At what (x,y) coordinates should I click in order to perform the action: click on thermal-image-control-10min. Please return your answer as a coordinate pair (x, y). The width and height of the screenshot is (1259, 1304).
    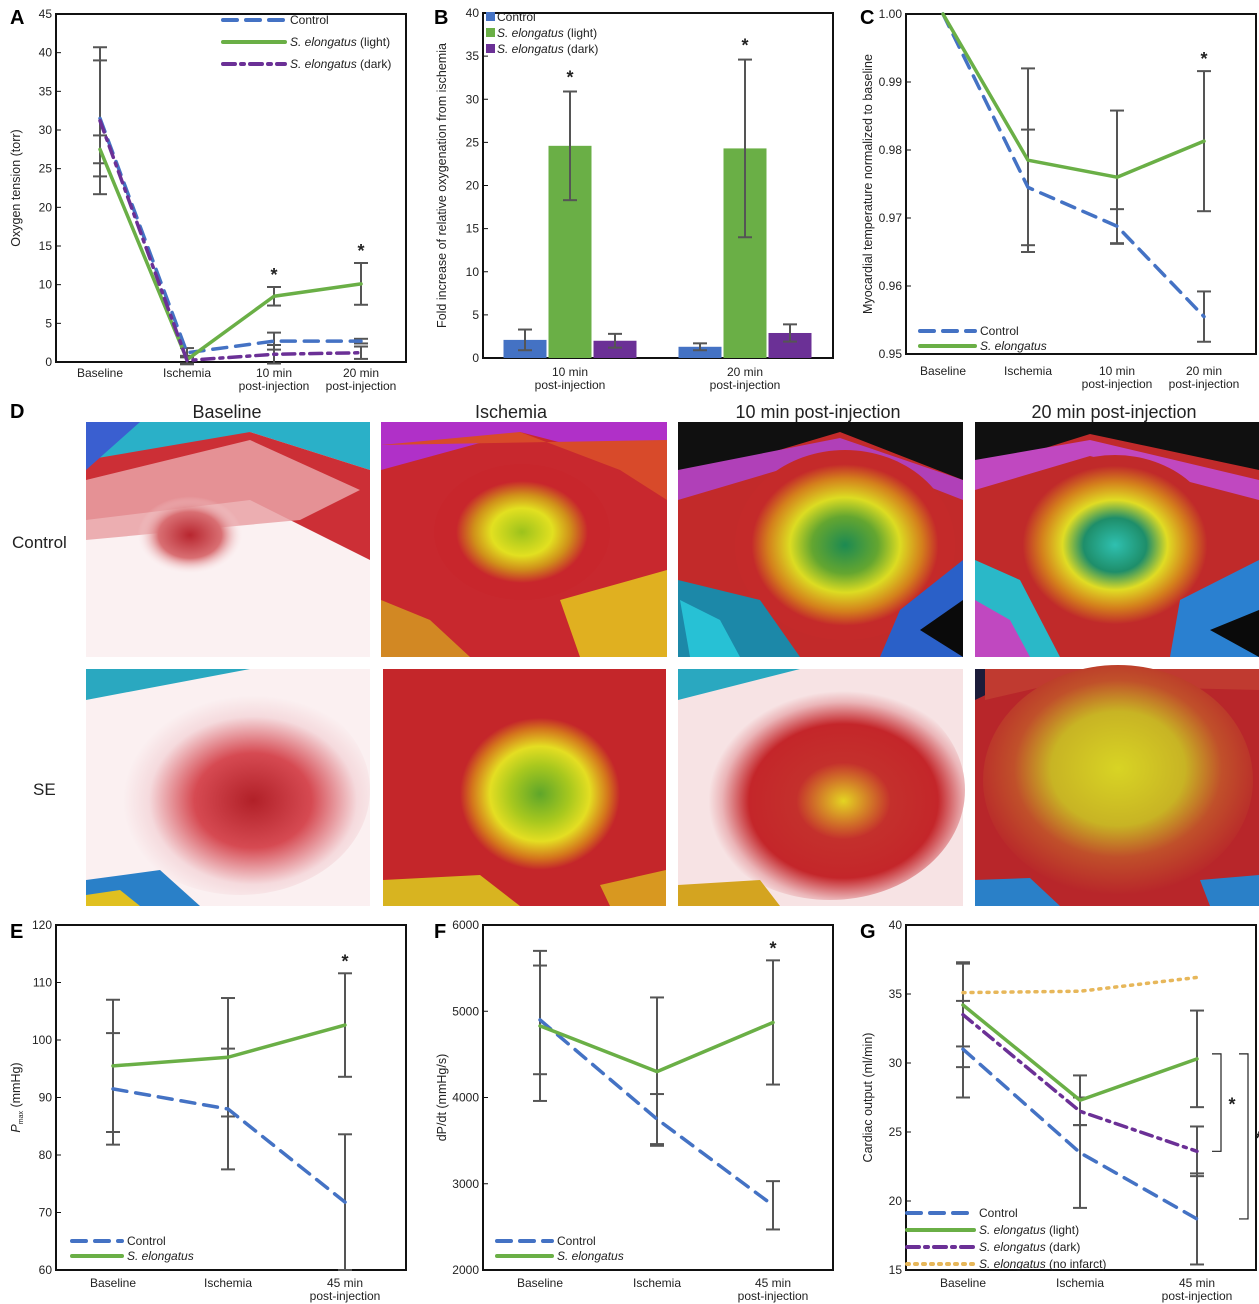
    Looking at the image, I should click on (820, 539).